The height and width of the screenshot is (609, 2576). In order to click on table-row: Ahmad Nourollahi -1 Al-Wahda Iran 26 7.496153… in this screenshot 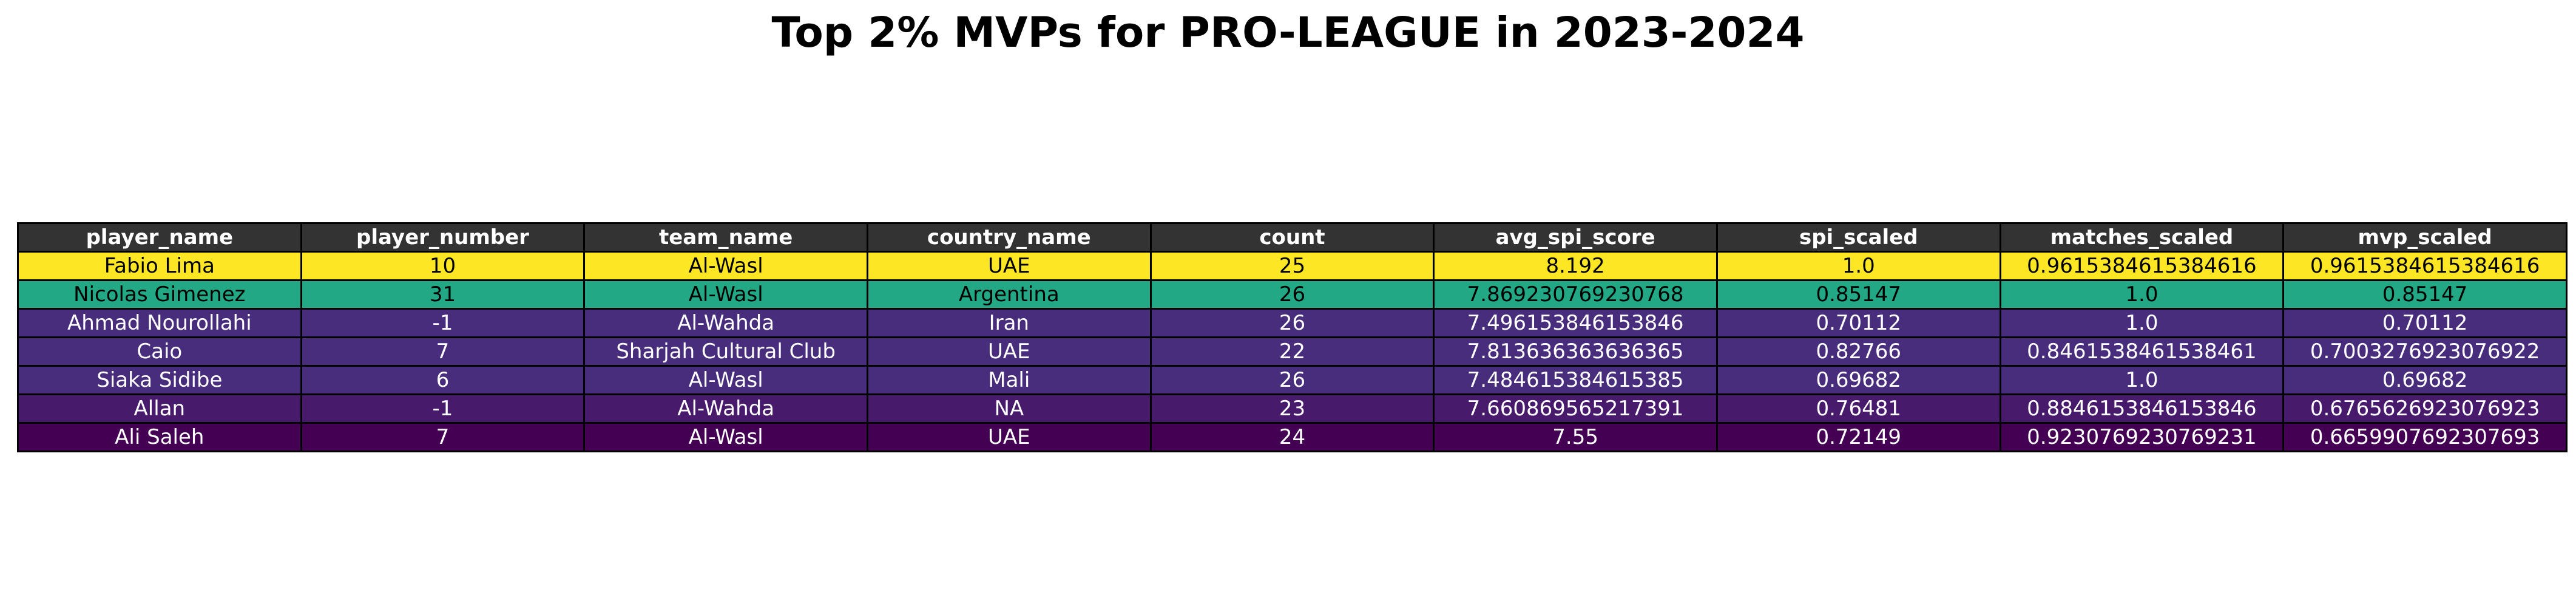, I will do `click(1292, 323)`.